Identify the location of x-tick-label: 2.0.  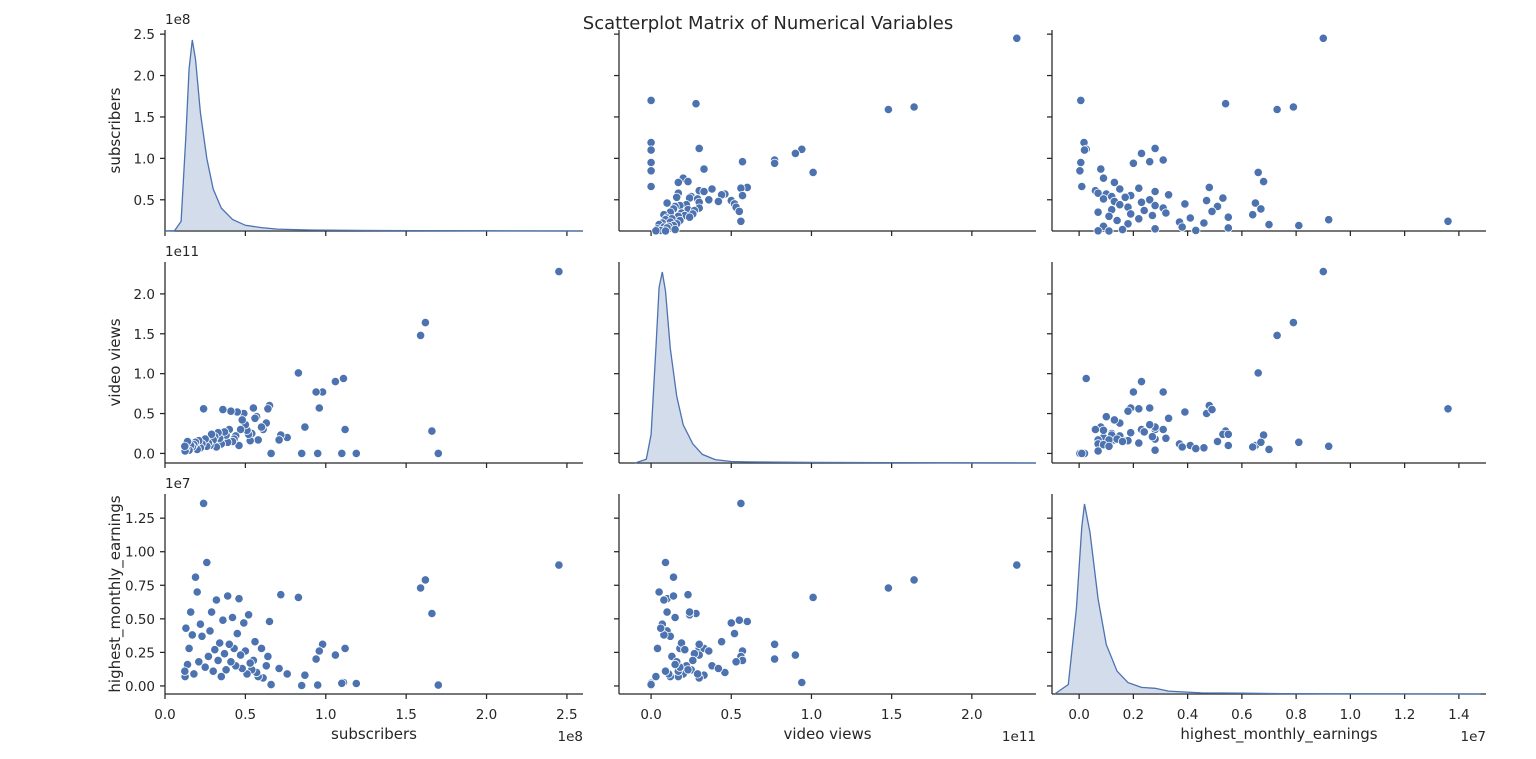
(486, 715).